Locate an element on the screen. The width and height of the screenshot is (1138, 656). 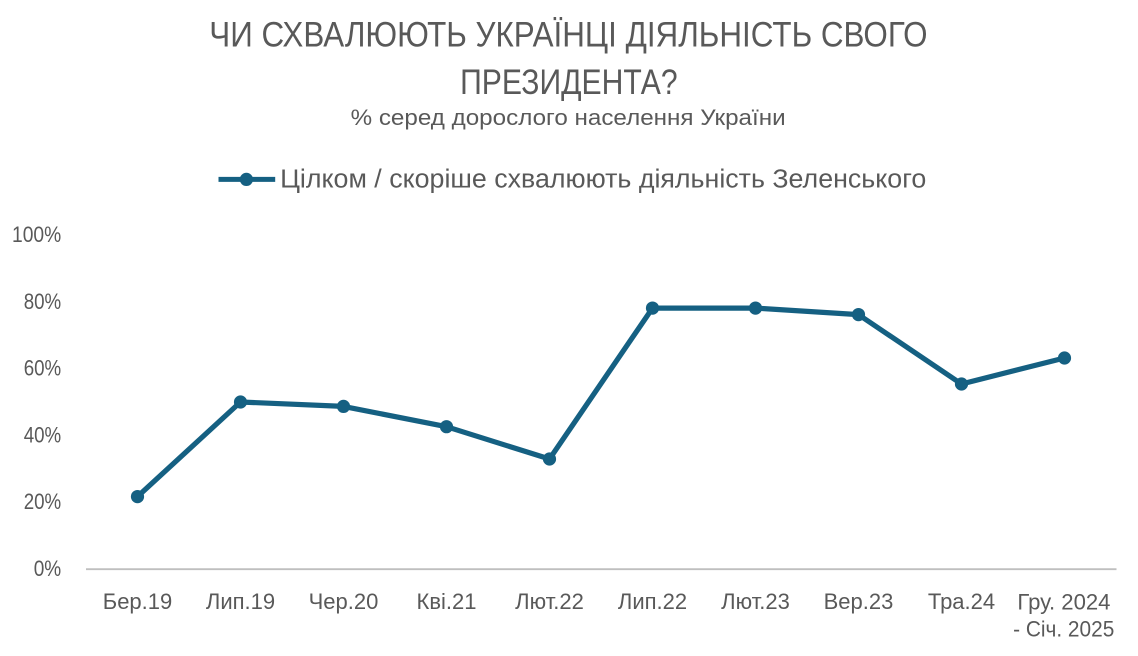
svg-text: 100% is located at coordinates (36, 234).